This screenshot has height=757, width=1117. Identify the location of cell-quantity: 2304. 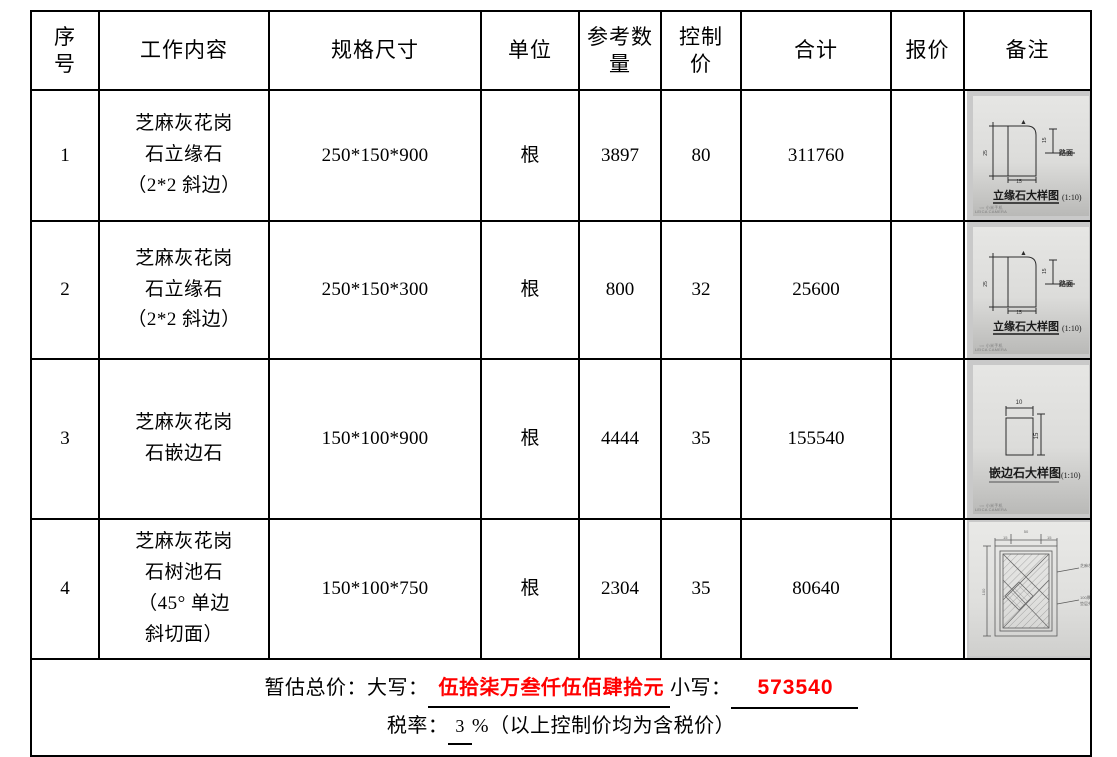
(620, 589).